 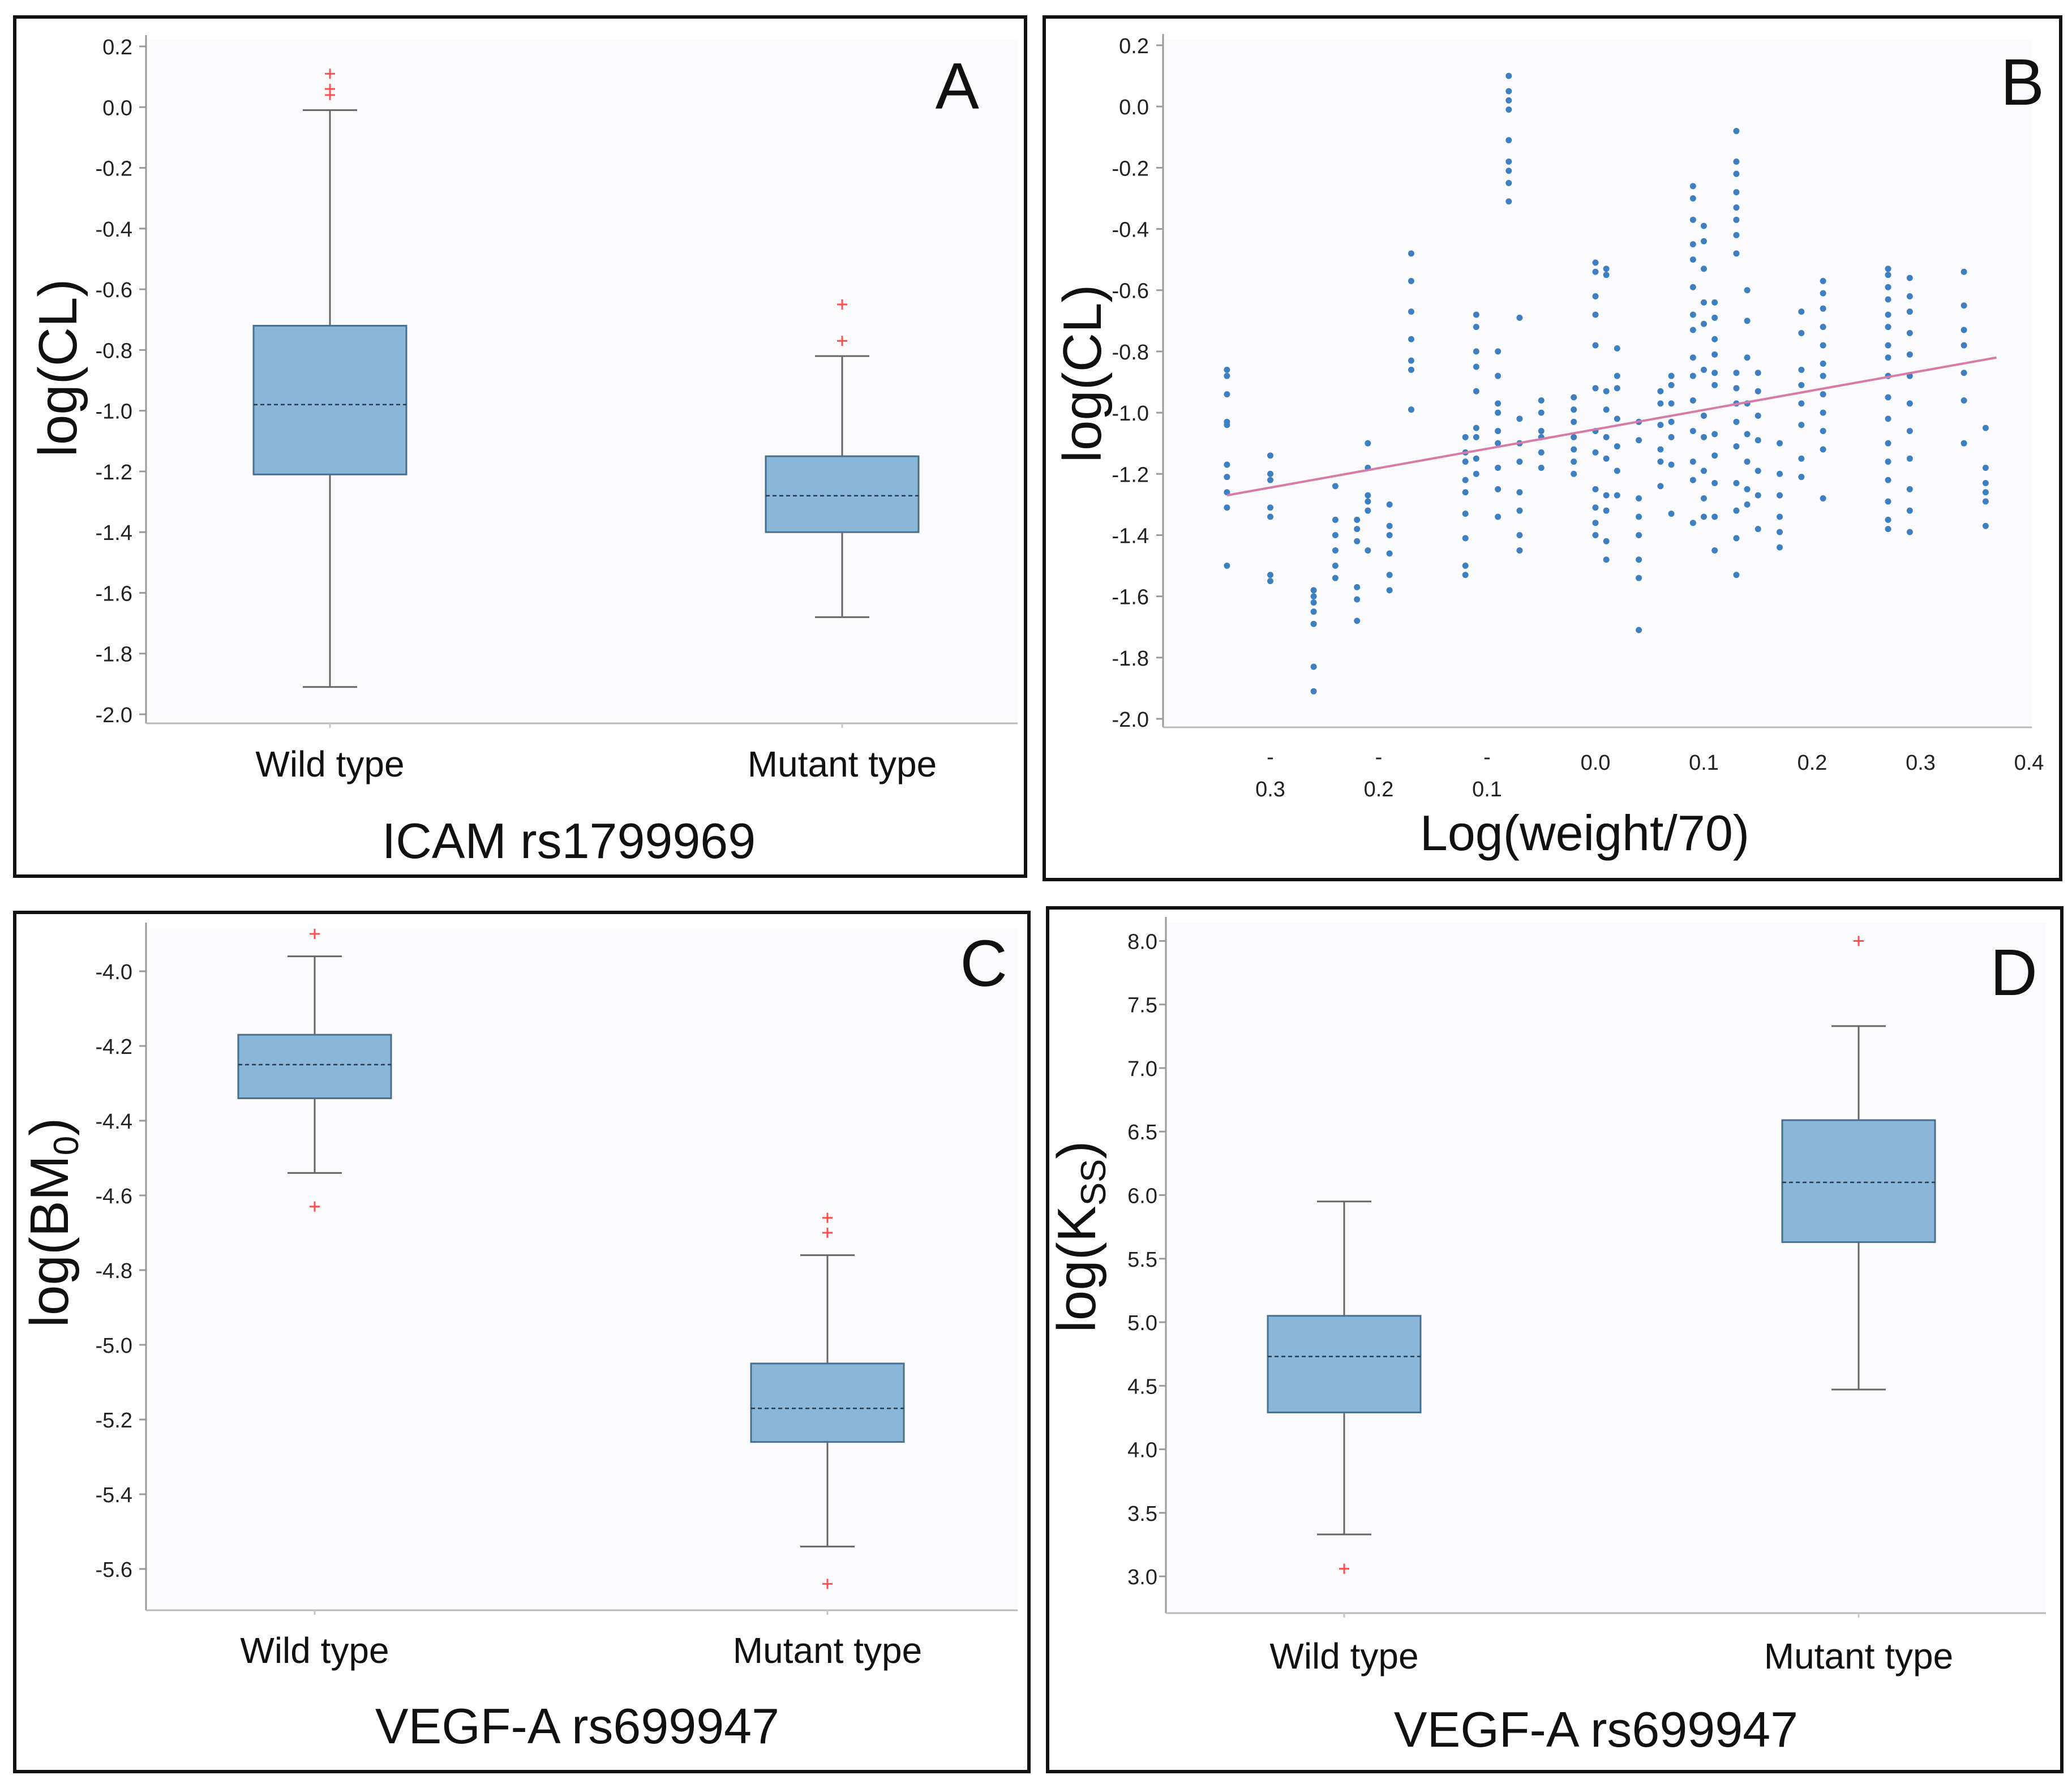 What do you see at coordinates (1130, 536) in the screenshot?
I see `y-tick-label: -1.4` at bounding box center [1130, 536].